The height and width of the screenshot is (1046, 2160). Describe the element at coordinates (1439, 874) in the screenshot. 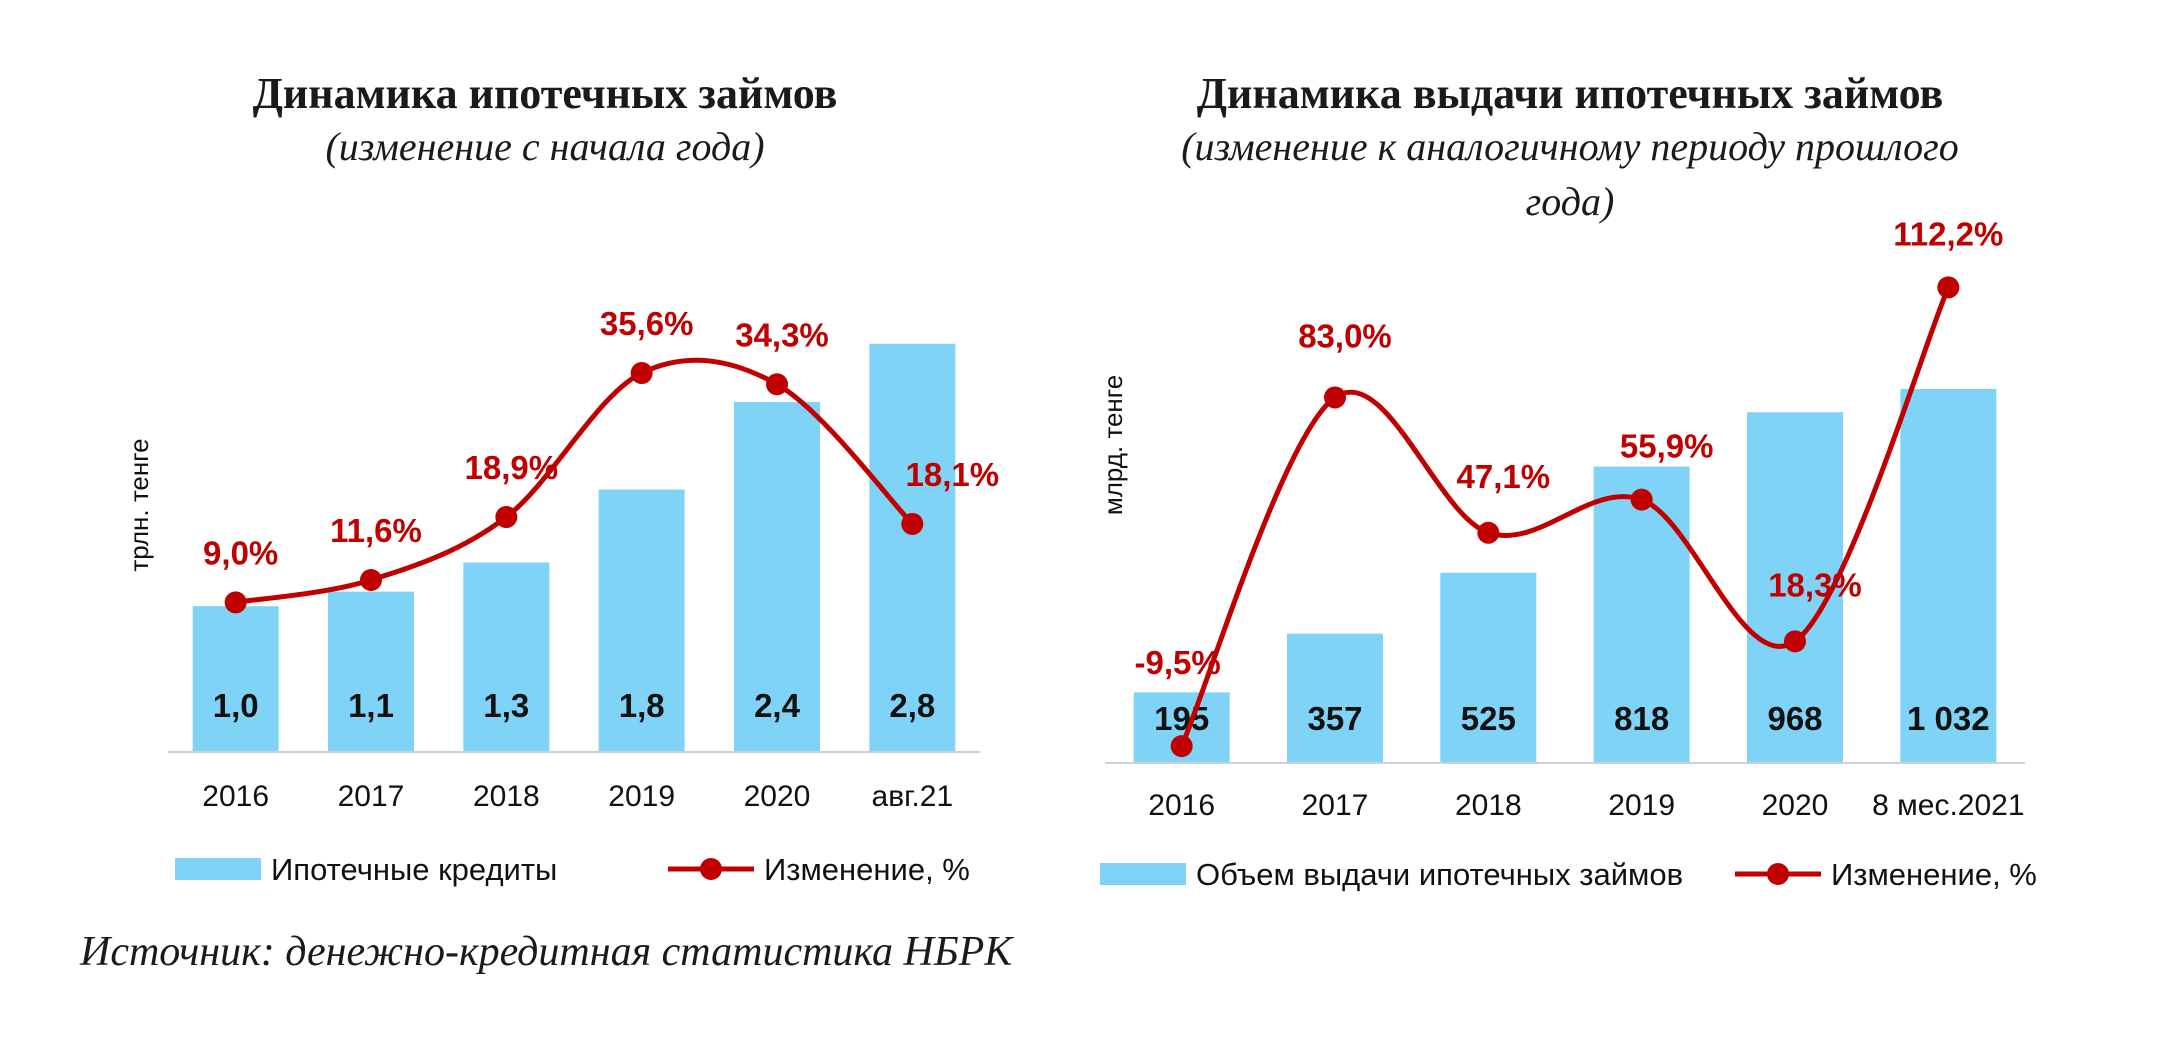

I see `legend-bar-label: Объем выдачи ипотечных займов` at that location.